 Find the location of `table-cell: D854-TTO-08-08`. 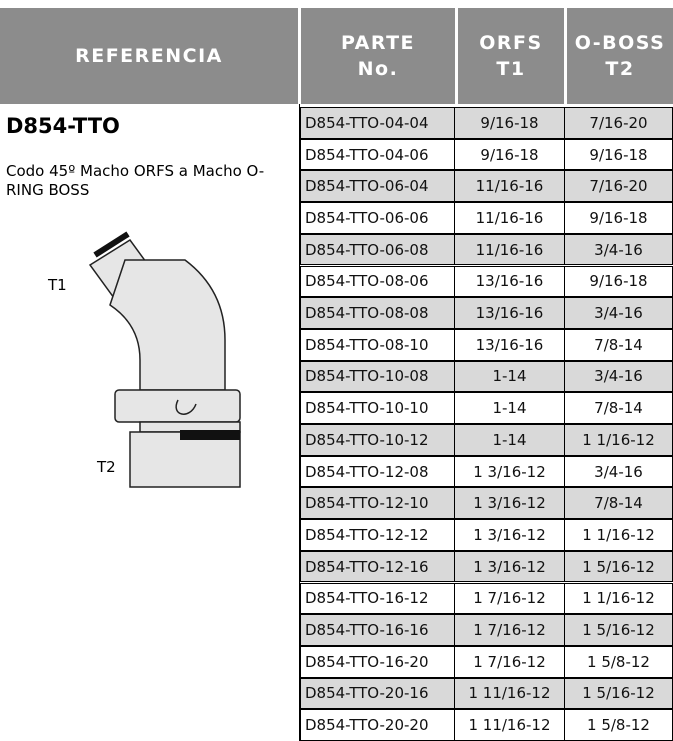

table-cell: D854-TTO-08-08 is located at coordinates (377, 313).